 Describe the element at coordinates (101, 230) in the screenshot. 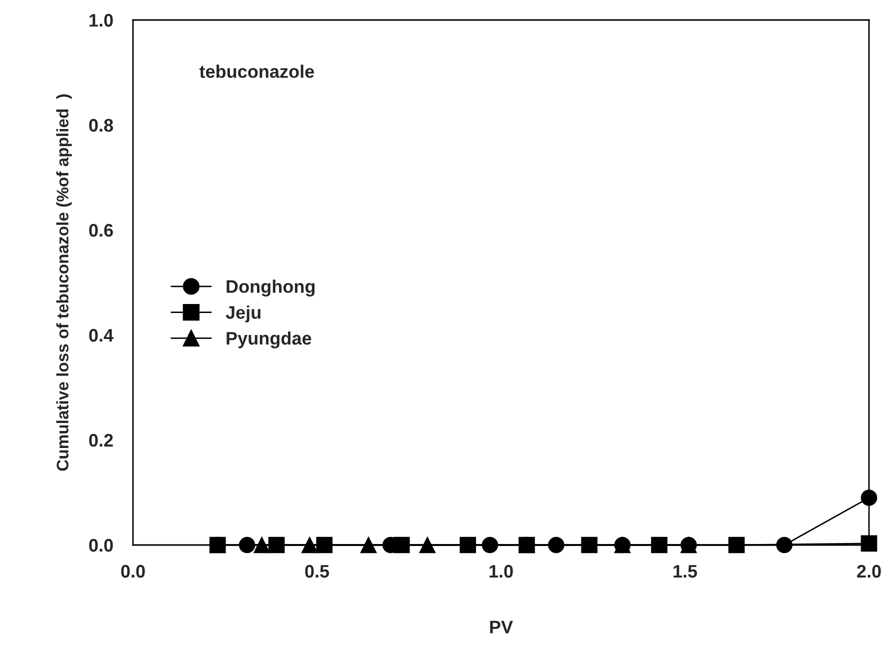

I see `y-tick-label: 0.6` at that location.